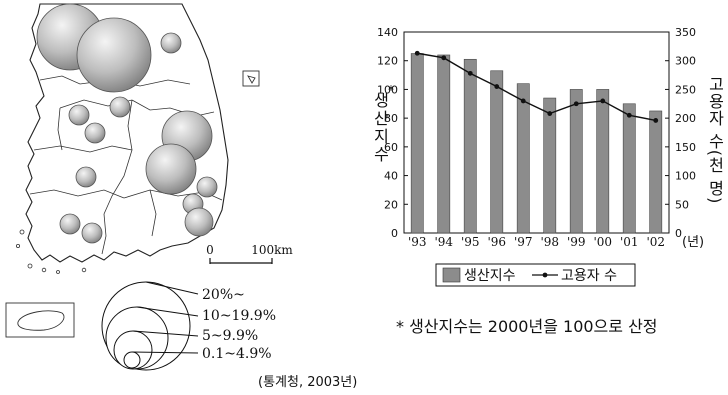  Describe the element at coordinates (655, 242) in the screenshot. I see `x-tick-label: '02` at that location.